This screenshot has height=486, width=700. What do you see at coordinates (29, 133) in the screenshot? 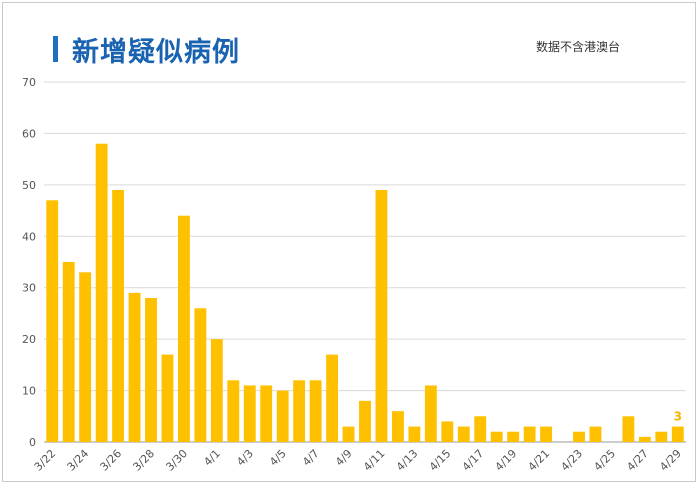
I see `y-tick-label: 60` at bounding box center [29, 133].